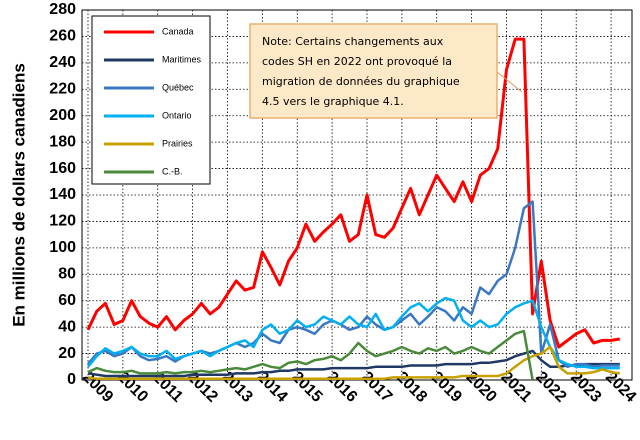 The width and height of the screenshot is (640, 440). I want to click on y-tick-label: 220, so click(62, 89).